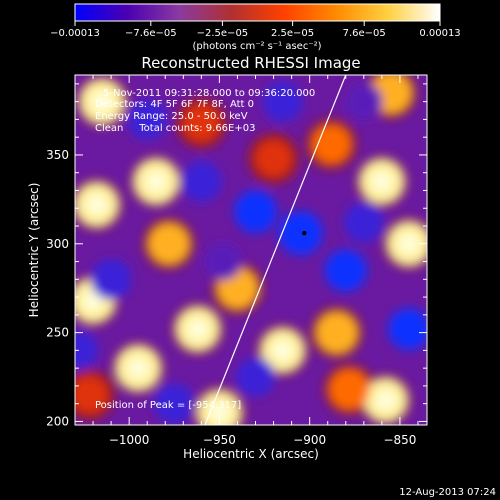 The height and width of the screenshot is (500, 500). Describe the element at coordinates (256, 46) in the screenshot. I see `colorbar-unit-label: (photons cm⁻² s⁻¹ asec⁻²)` at that location.